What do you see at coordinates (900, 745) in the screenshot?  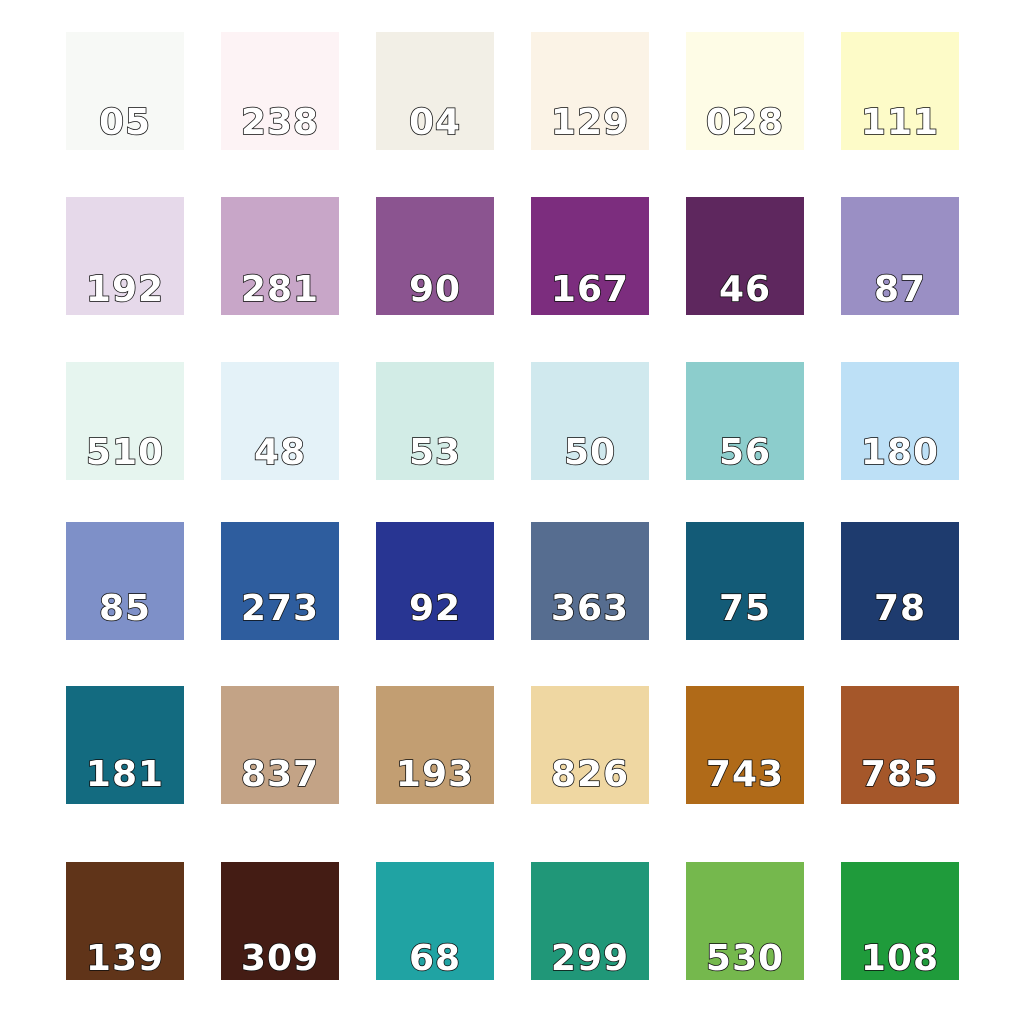 I see `color-swatch: 785` at bounding box center [900, 745].